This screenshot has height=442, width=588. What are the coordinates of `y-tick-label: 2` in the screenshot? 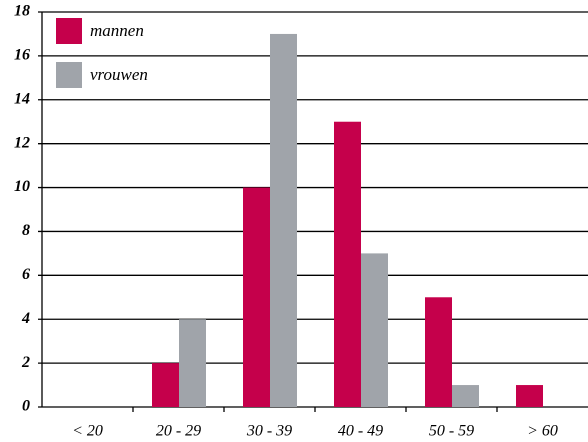 It's located at (25, 362).